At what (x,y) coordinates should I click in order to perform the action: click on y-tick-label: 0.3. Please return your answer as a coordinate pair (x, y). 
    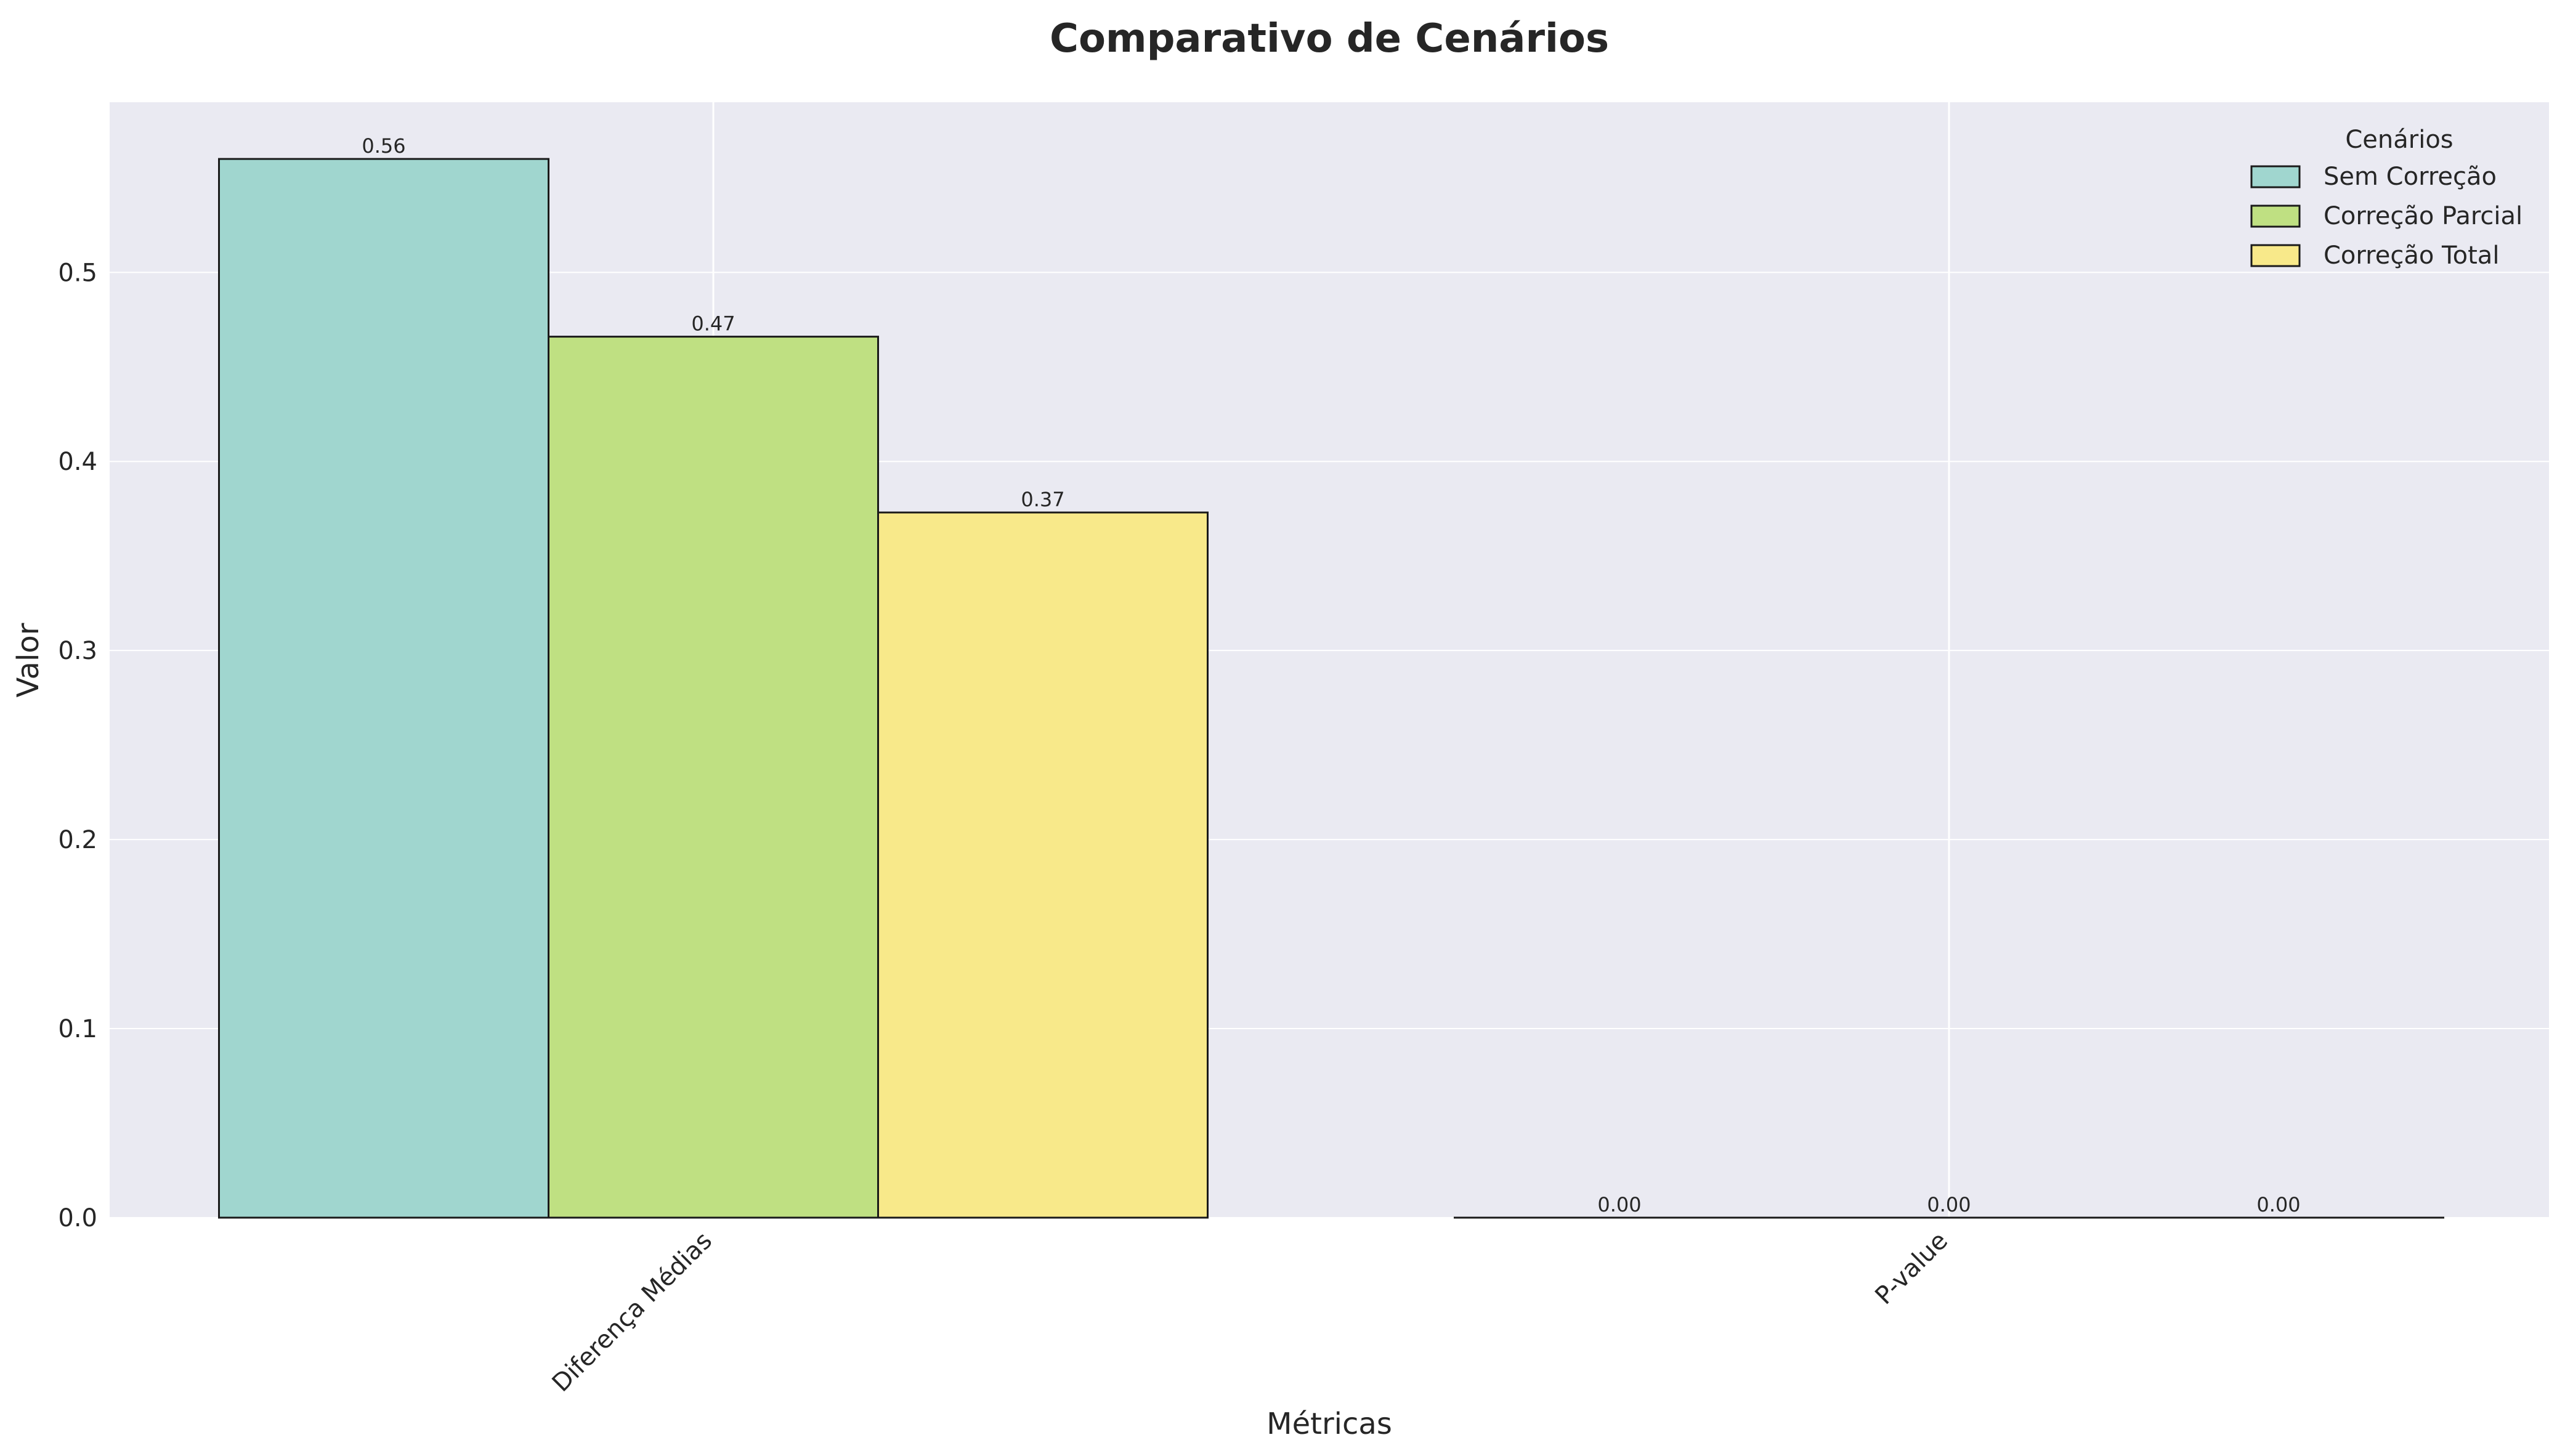
    Looking at the image, I should click on (77, 651).